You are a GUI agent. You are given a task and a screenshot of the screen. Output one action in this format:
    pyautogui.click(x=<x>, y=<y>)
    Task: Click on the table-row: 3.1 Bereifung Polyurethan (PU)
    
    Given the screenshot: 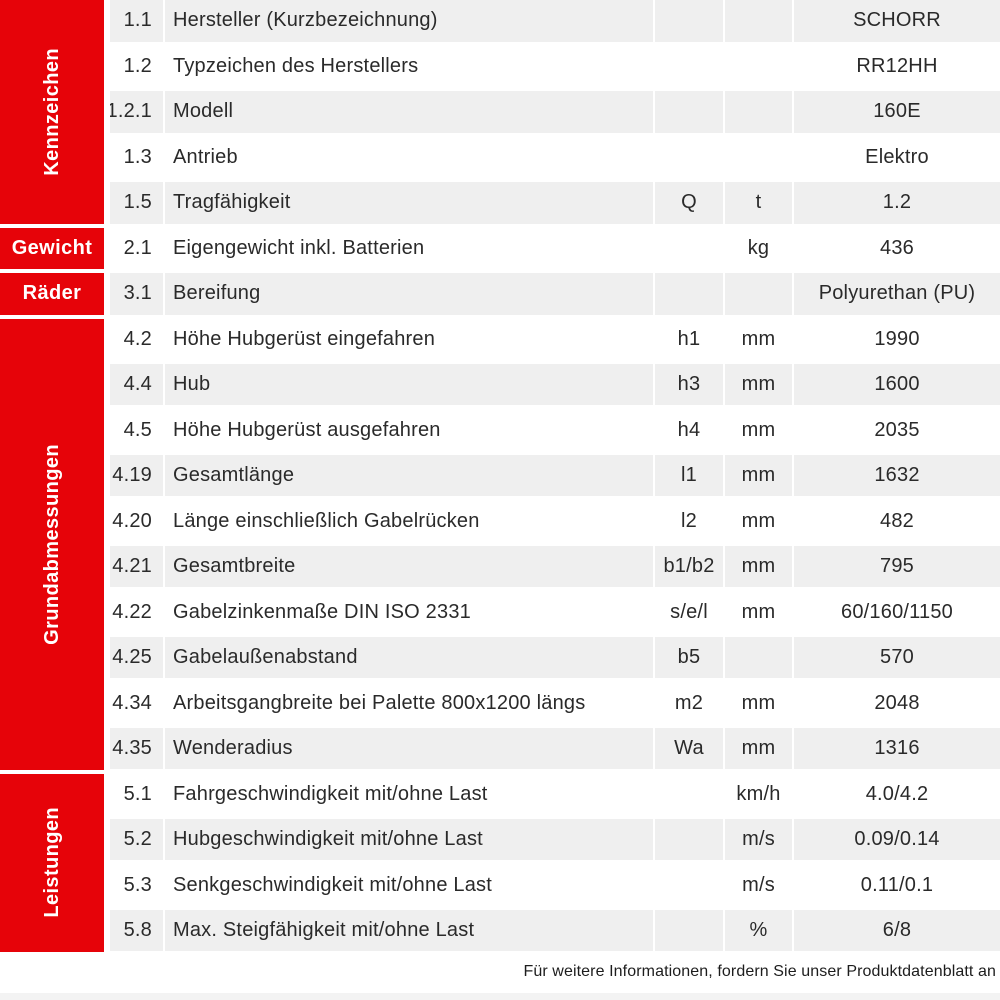 What is the action you would take?
    pyautogui.click(x=555, y=293)
    